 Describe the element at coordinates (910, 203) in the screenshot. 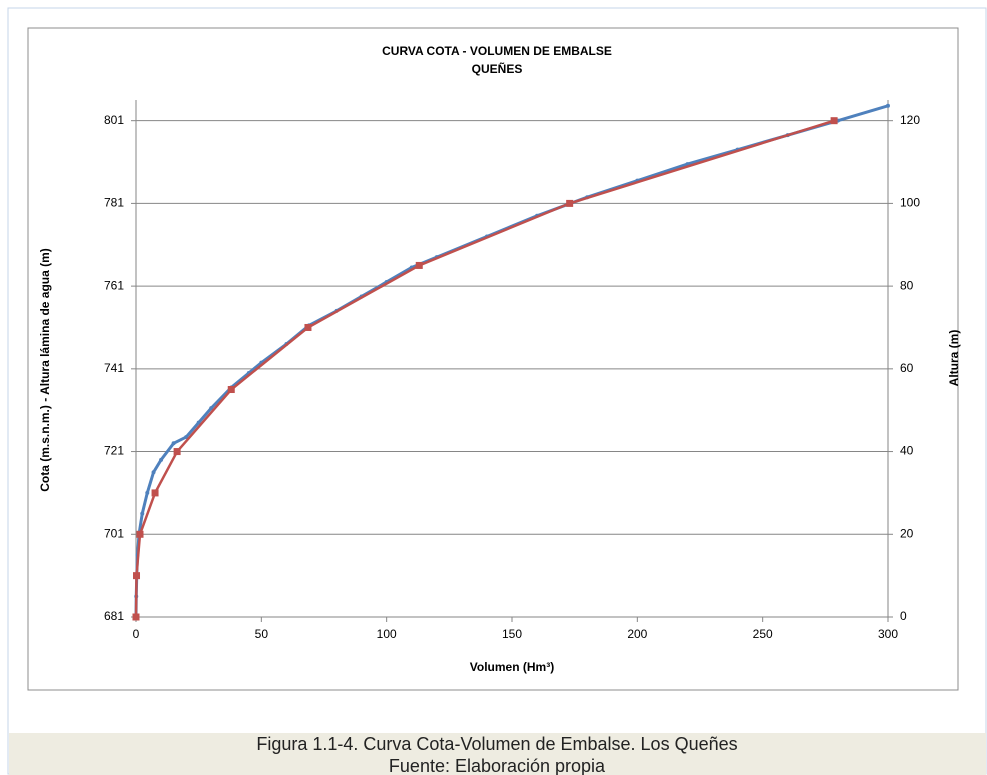

I see `y2-tick-label: 100` at that location.